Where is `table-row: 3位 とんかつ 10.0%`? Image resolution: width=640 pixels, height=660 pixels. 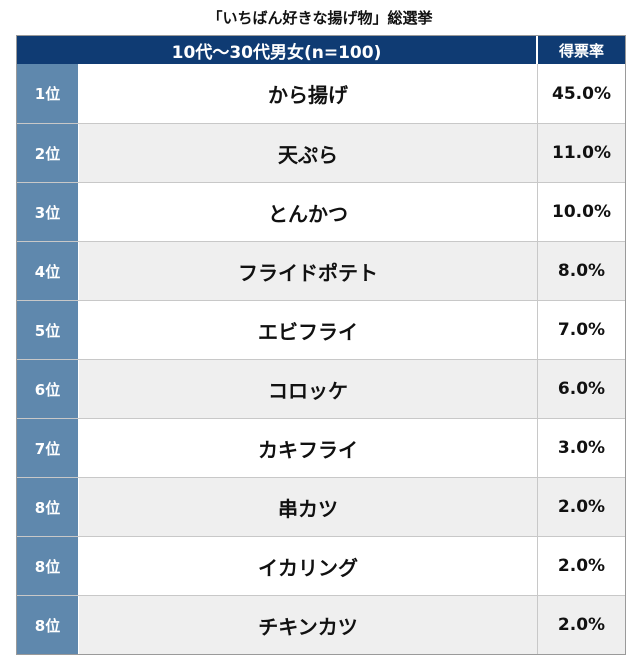 table-row: 3位 とんかつ 10.0% is located at coordinates (321, 211).